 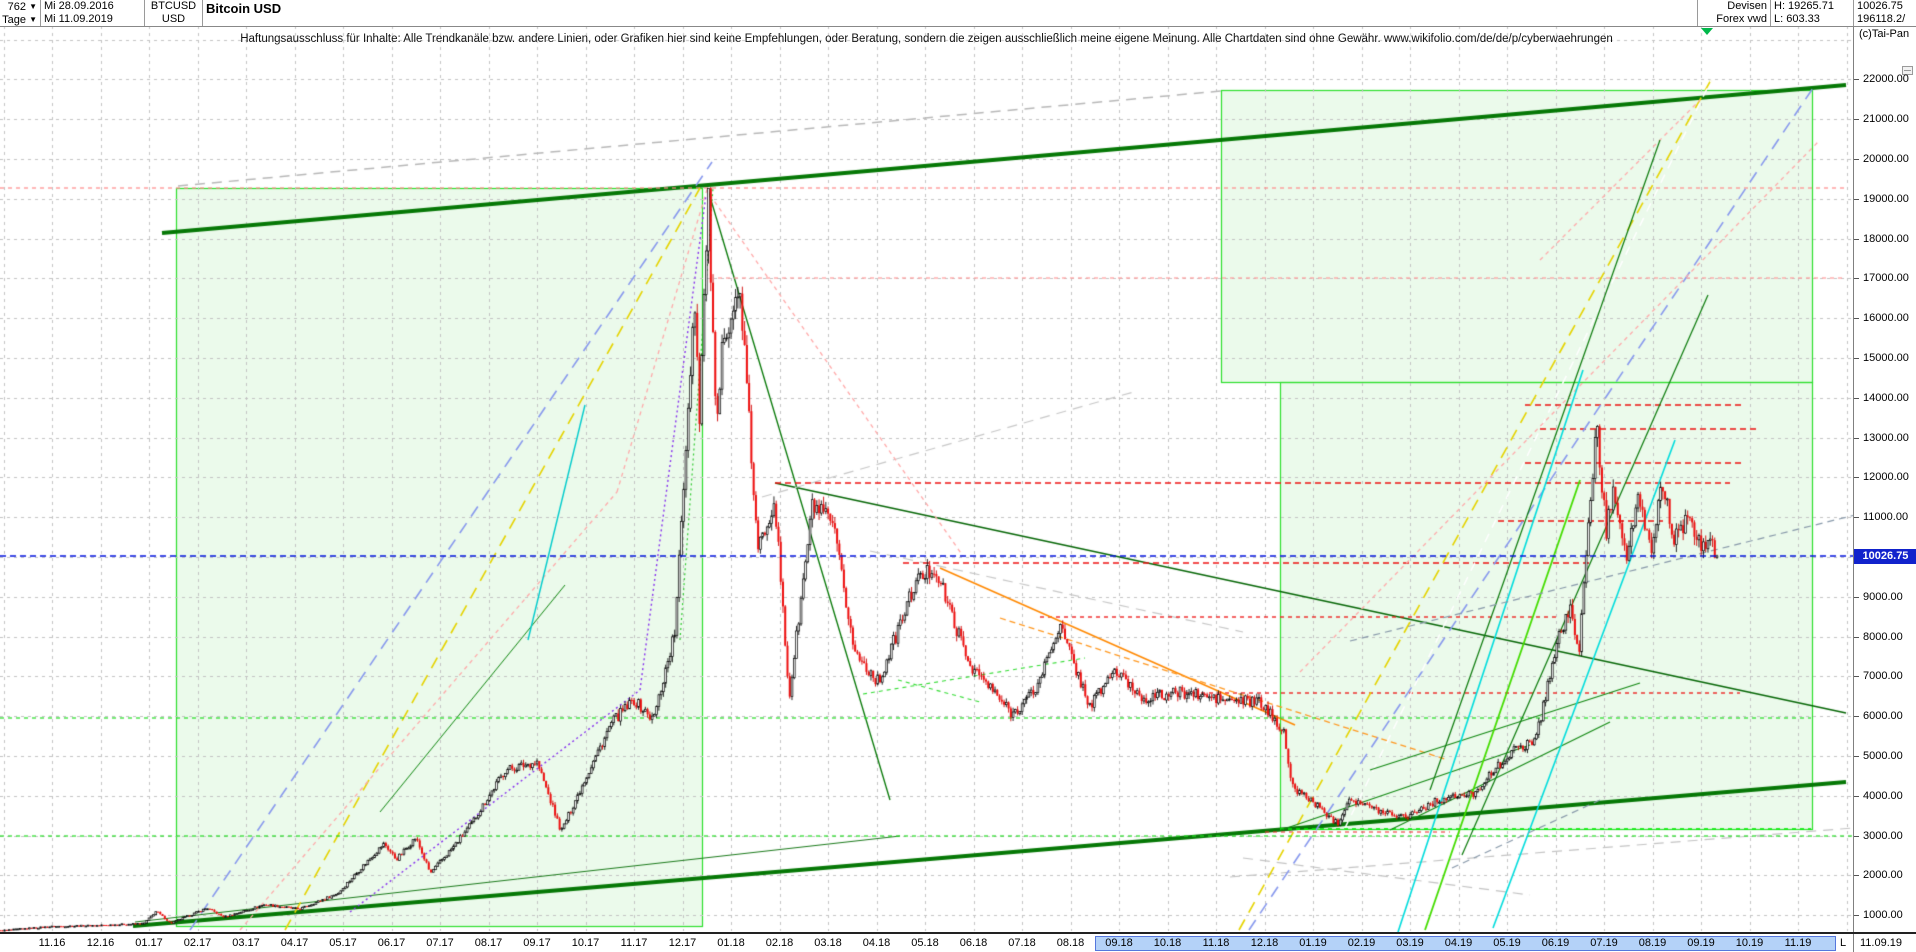 What do you see at coordinates (1886, 397) in the screenshot?
I see `y-axis-label: 14000.00` at bounding box center [1886, 397].